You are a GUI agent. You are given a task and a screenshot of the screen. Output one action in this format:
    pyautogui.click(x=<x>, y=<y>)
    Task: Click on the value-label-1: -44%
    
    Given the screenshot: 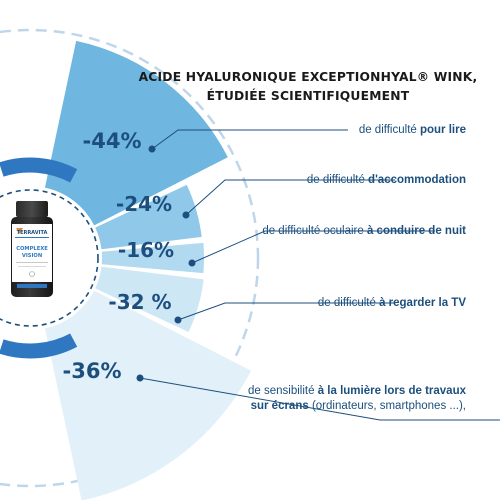 What is the action you would take?
    pyautogui.click(x=112, y=141)
    